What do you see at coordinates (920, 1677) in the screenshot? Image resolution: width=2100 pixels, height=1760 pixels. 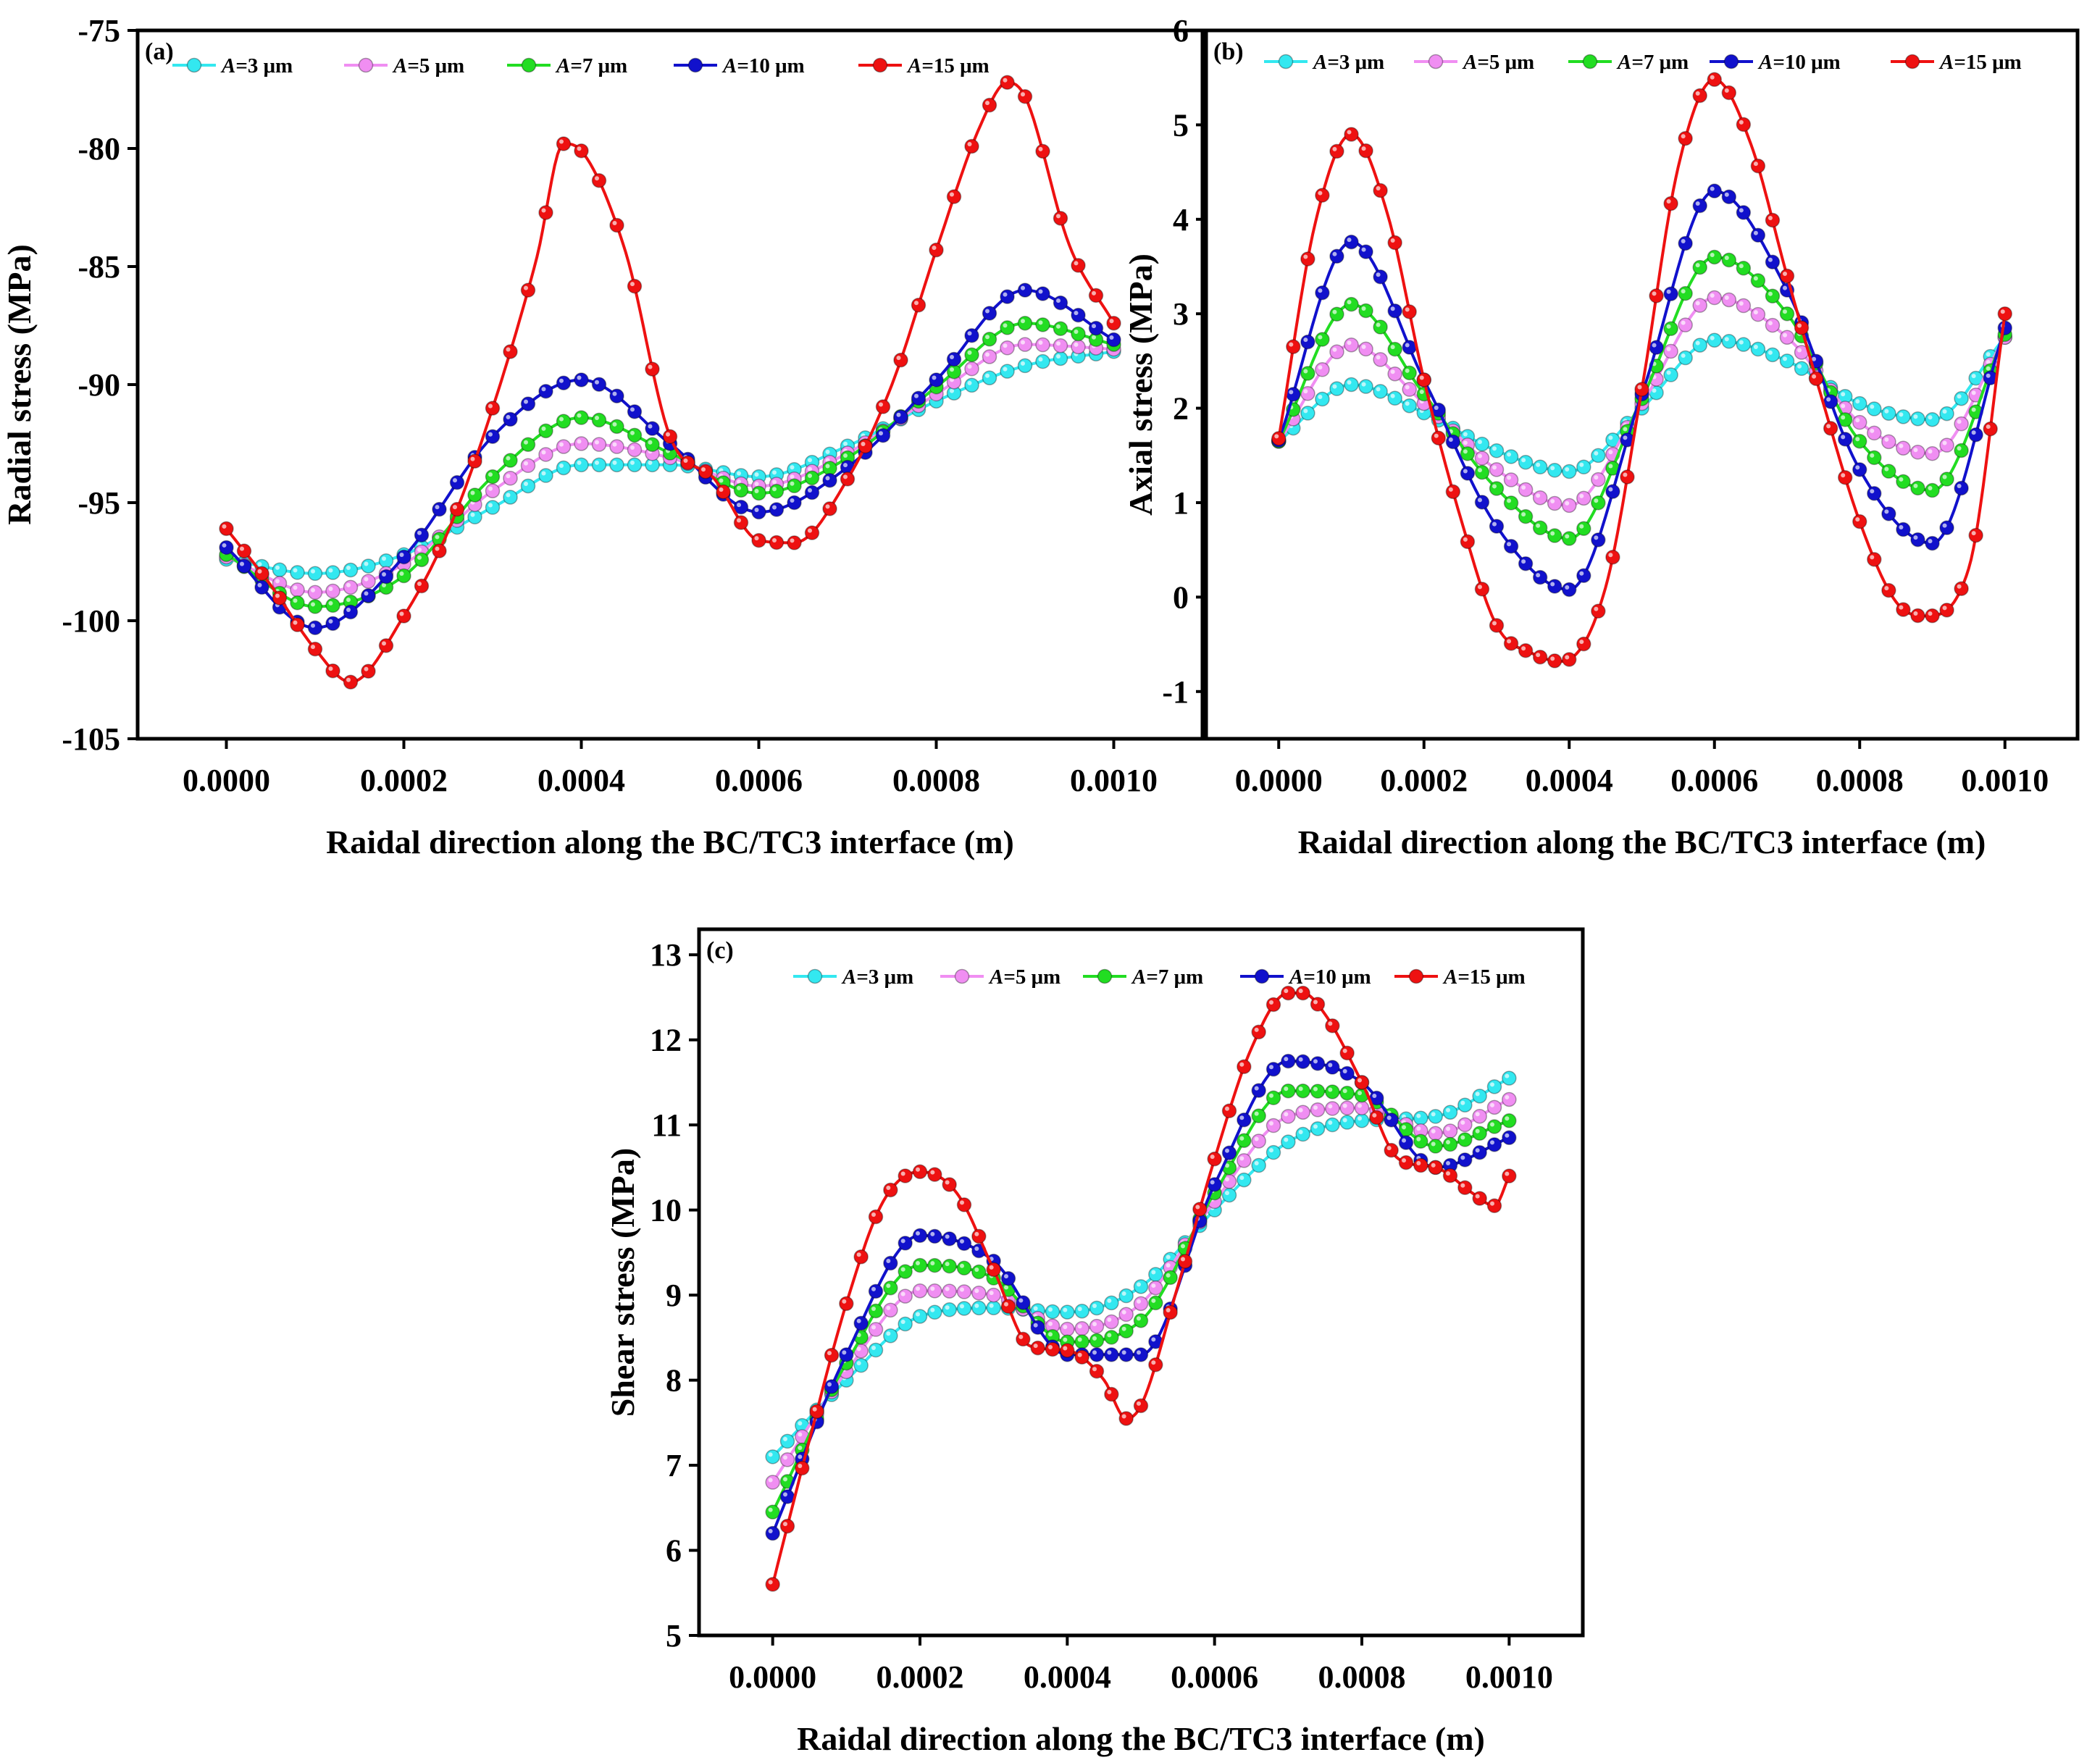 I see `x-tick-label: 0.0002` at bounding box center [920, 1677].